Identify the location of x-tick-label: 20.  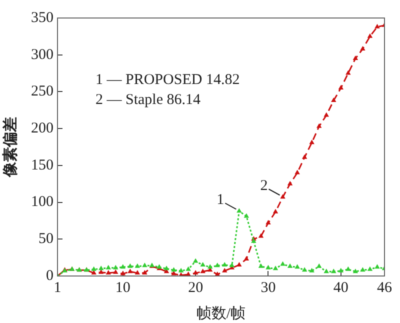
(196, 288).